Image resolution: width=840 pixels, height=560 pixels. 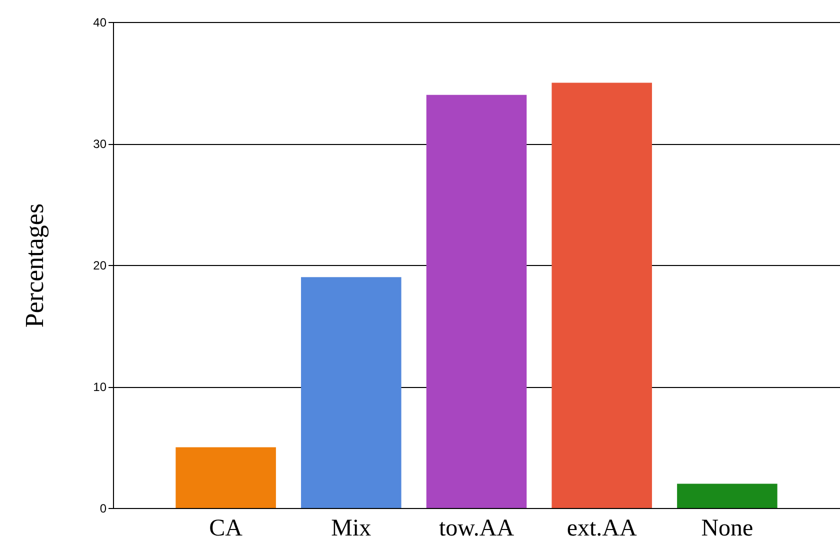 I want to click on y-tick-label: 0, so click(x=103, y=509).